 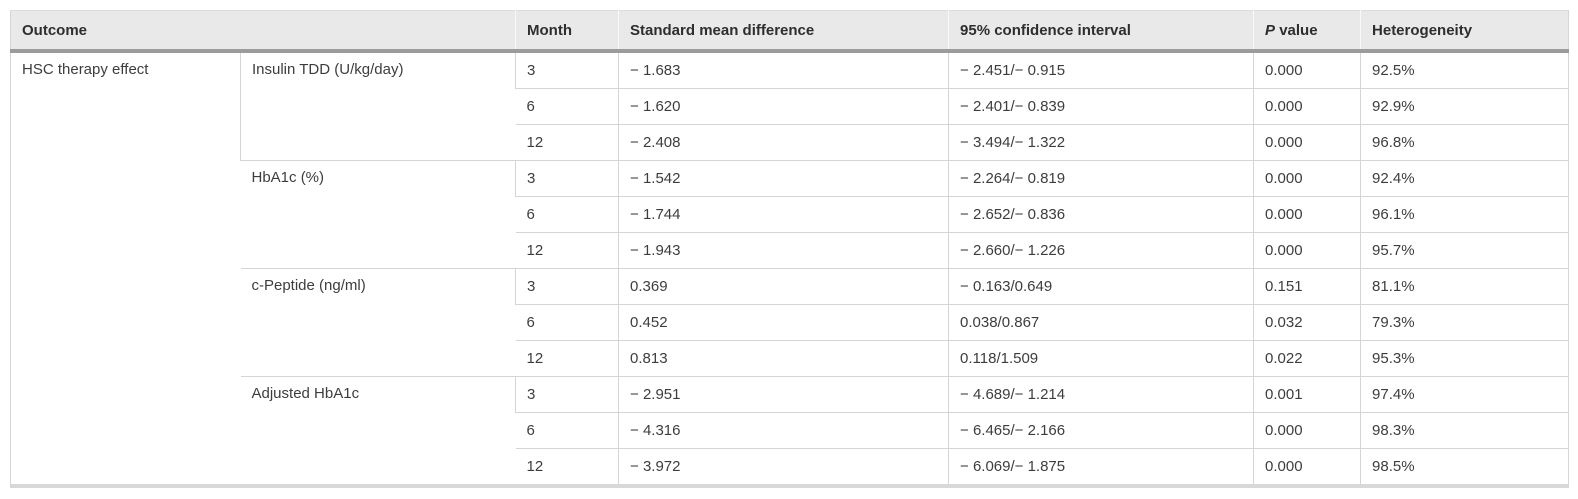 I want to click on cell-heterogeneity: 81.1%, so click(x=1464, y=286).